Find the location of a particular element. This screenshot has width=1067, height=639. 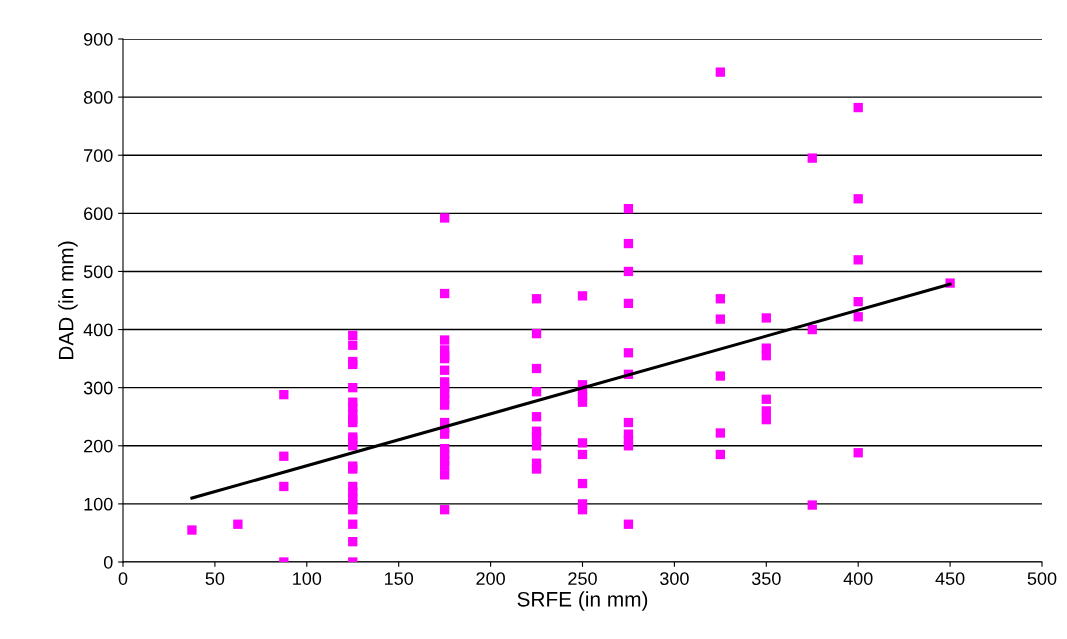

x-tick-label: 500 is located at coordinates (1042, 578).